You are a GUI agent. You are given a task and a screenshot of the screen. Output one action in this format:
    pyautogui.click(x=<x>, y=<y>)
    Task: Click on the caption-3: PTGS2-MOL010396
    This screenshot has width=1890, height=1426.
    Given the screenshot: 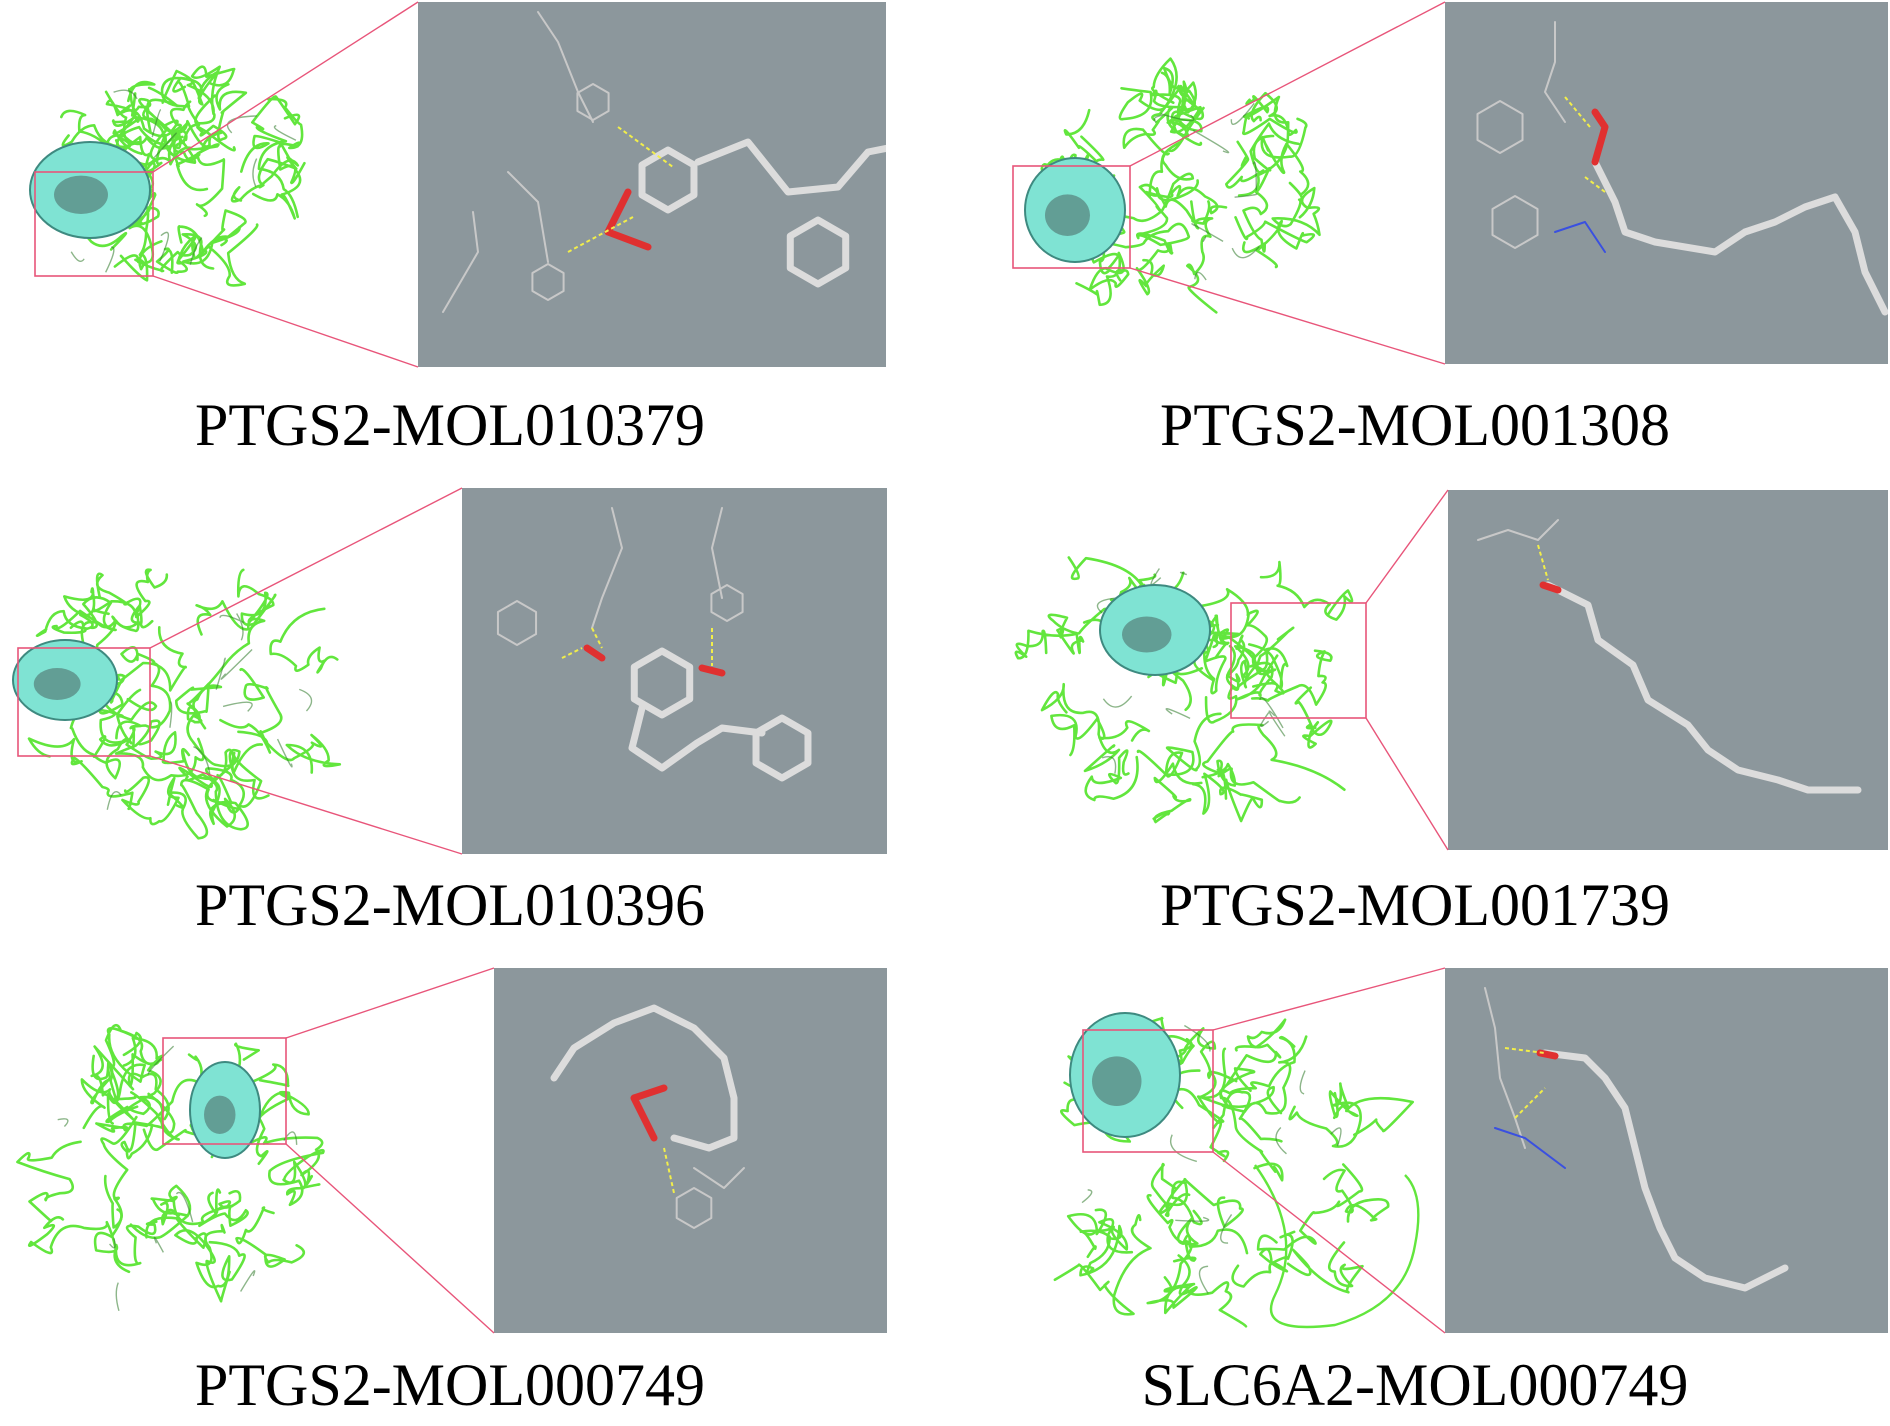 What is the action you would take?
    pyautogui.click(x=450, y=905)
    